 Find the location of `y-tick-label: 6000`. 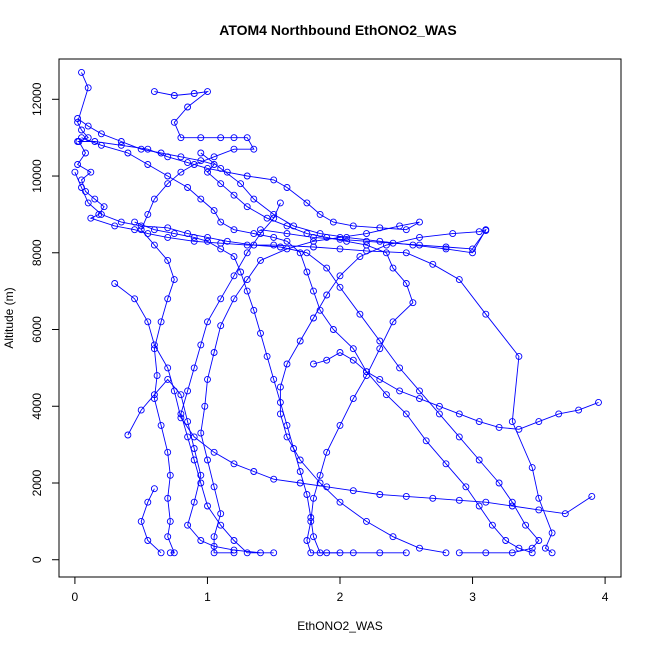

y-tick-label: 6000 is located at coordinates (37, 329).